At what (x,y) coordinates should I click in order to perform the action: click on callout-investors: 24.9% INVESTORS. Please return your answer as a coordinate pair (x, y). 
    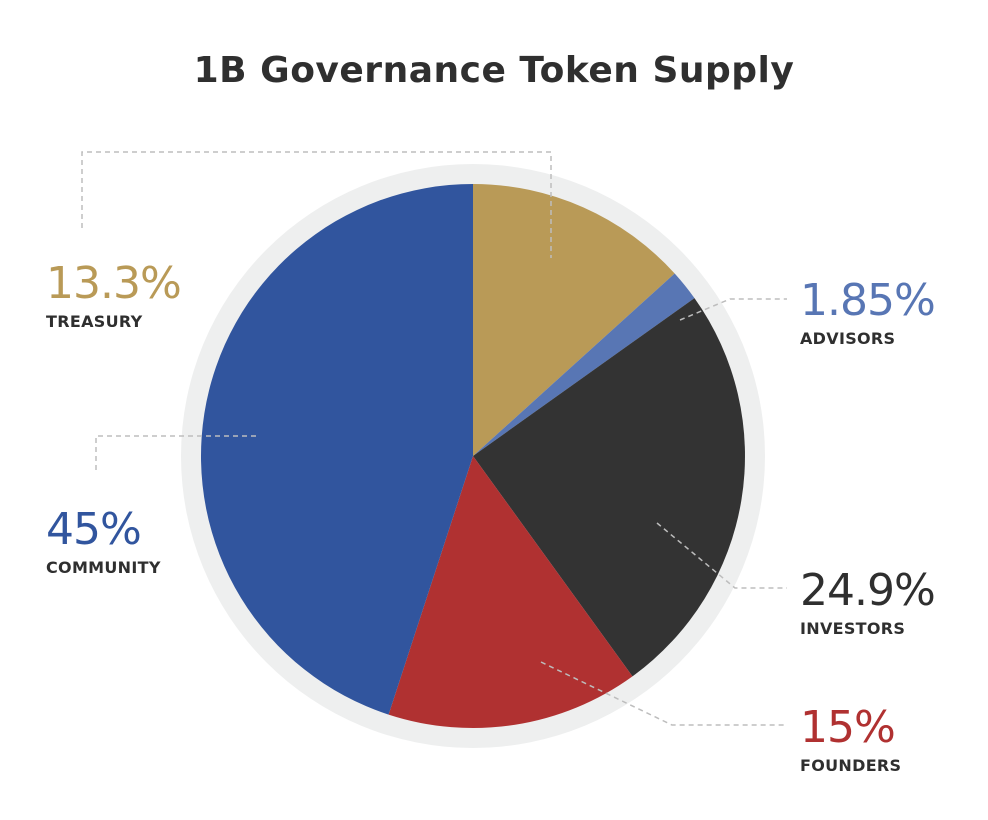
    Looking at the image, I should click on (868, 602).